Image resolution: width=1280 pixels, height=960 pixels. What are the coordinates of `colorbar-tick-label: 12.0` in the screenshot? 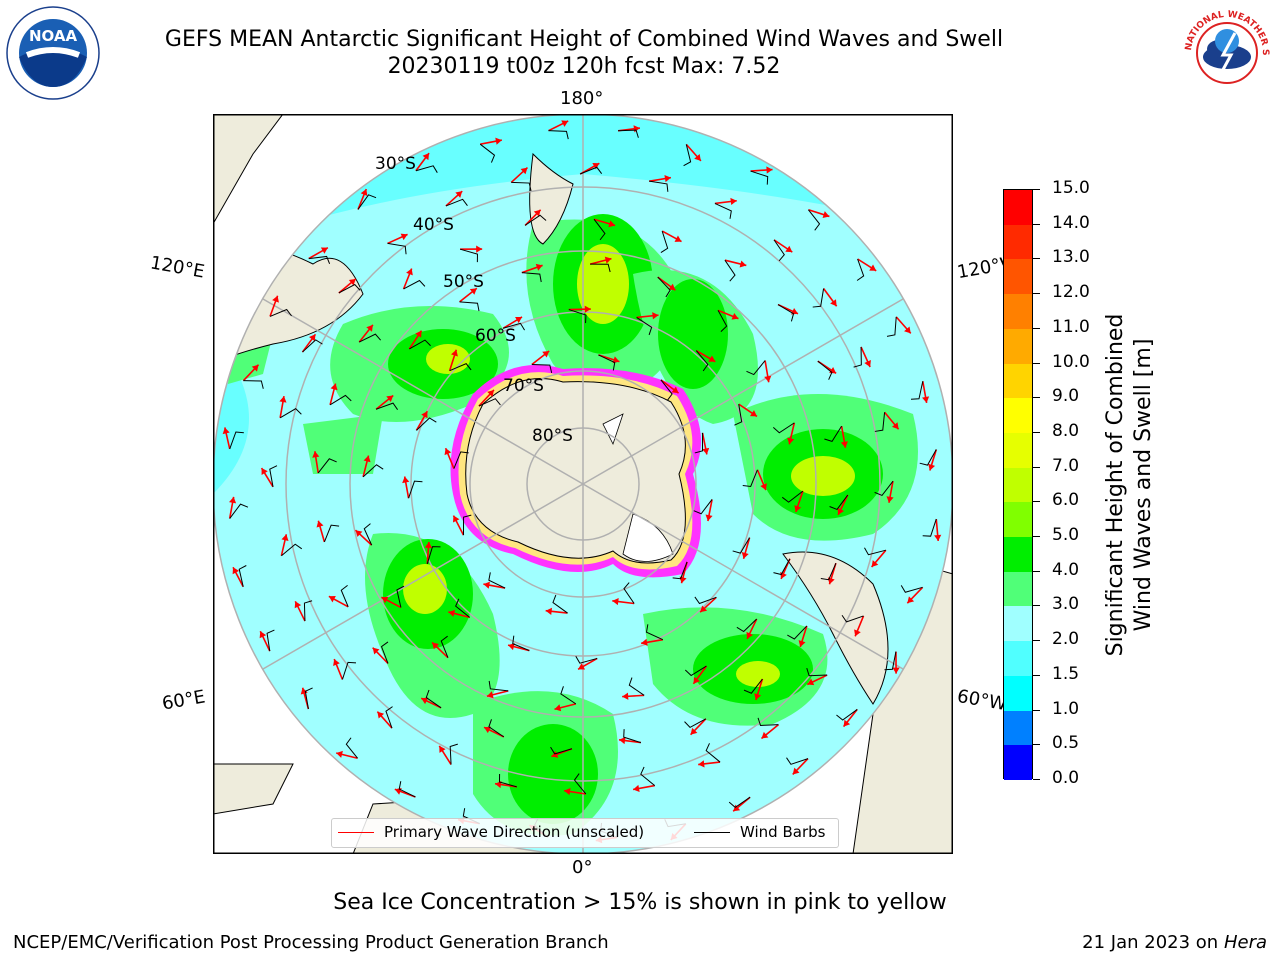 It's located at (1071, 292).